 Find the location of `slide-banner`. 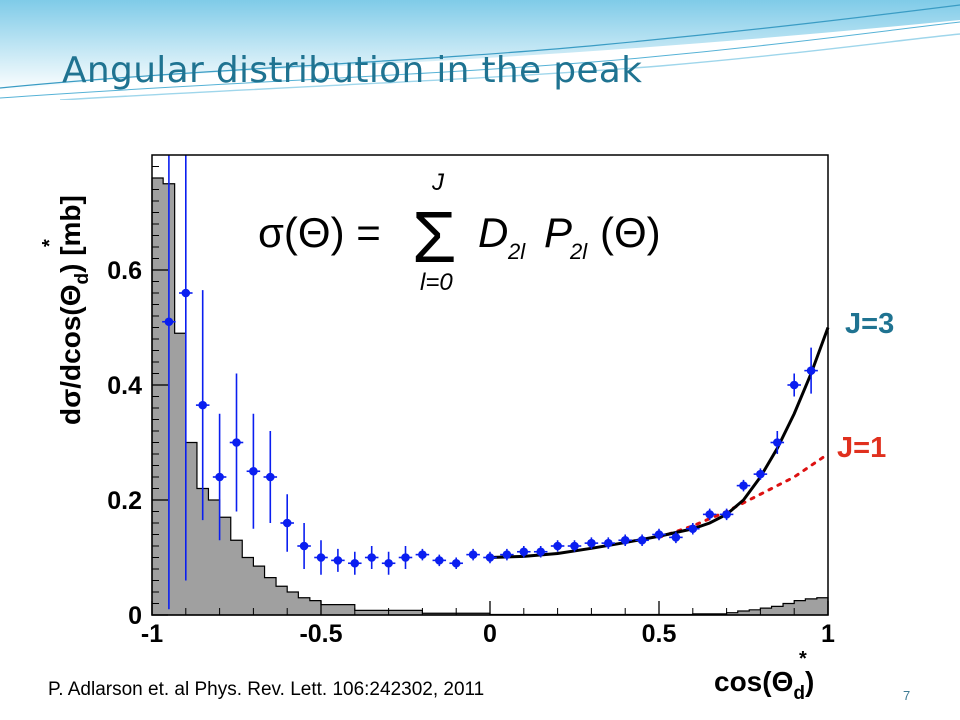

slide-banner is located at coordinates (480, 50).